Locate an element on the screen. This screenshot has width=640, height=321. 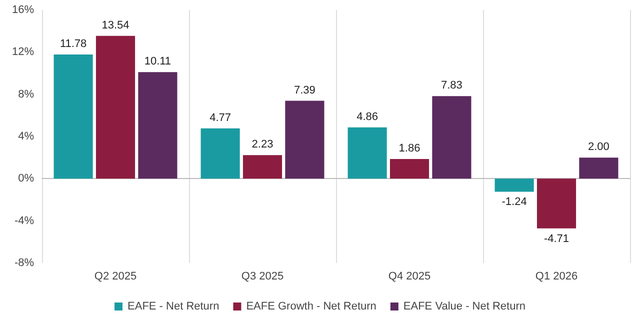
x-tick-label: Q2 2025 is located at coordinates (115, 276).